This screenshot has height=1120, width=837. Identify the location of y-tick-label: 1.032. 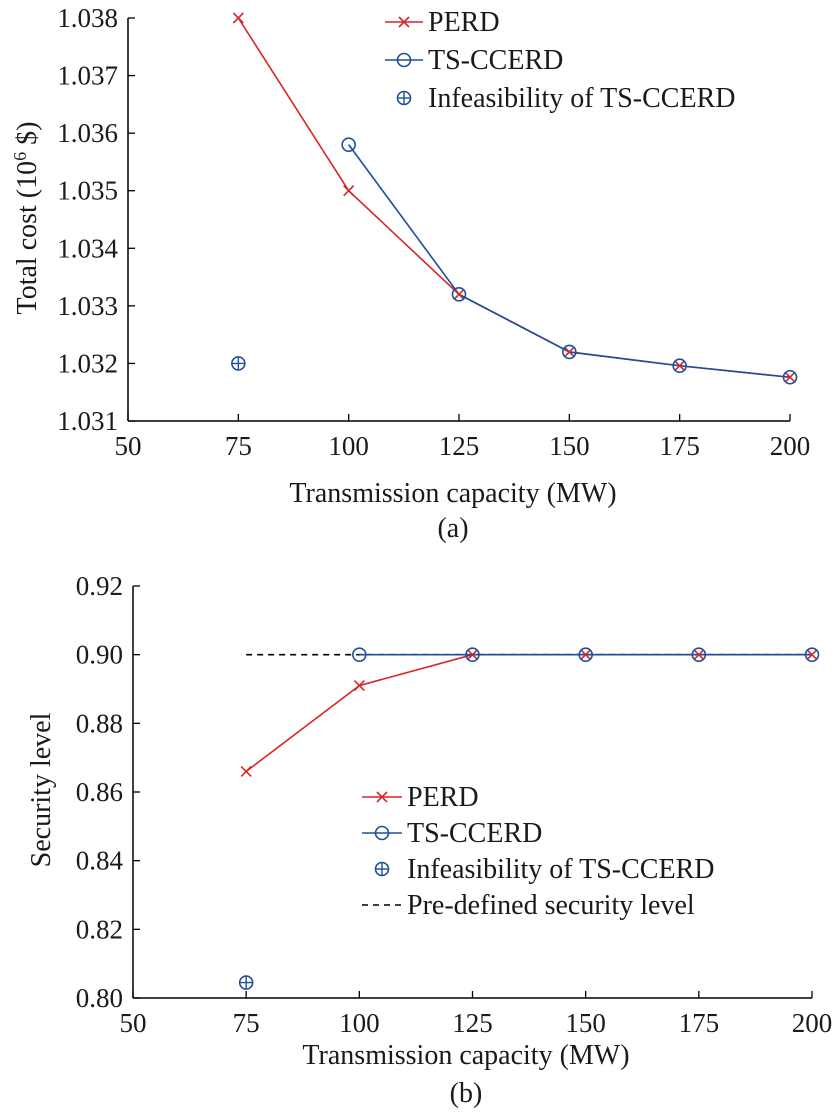
(87, 363).